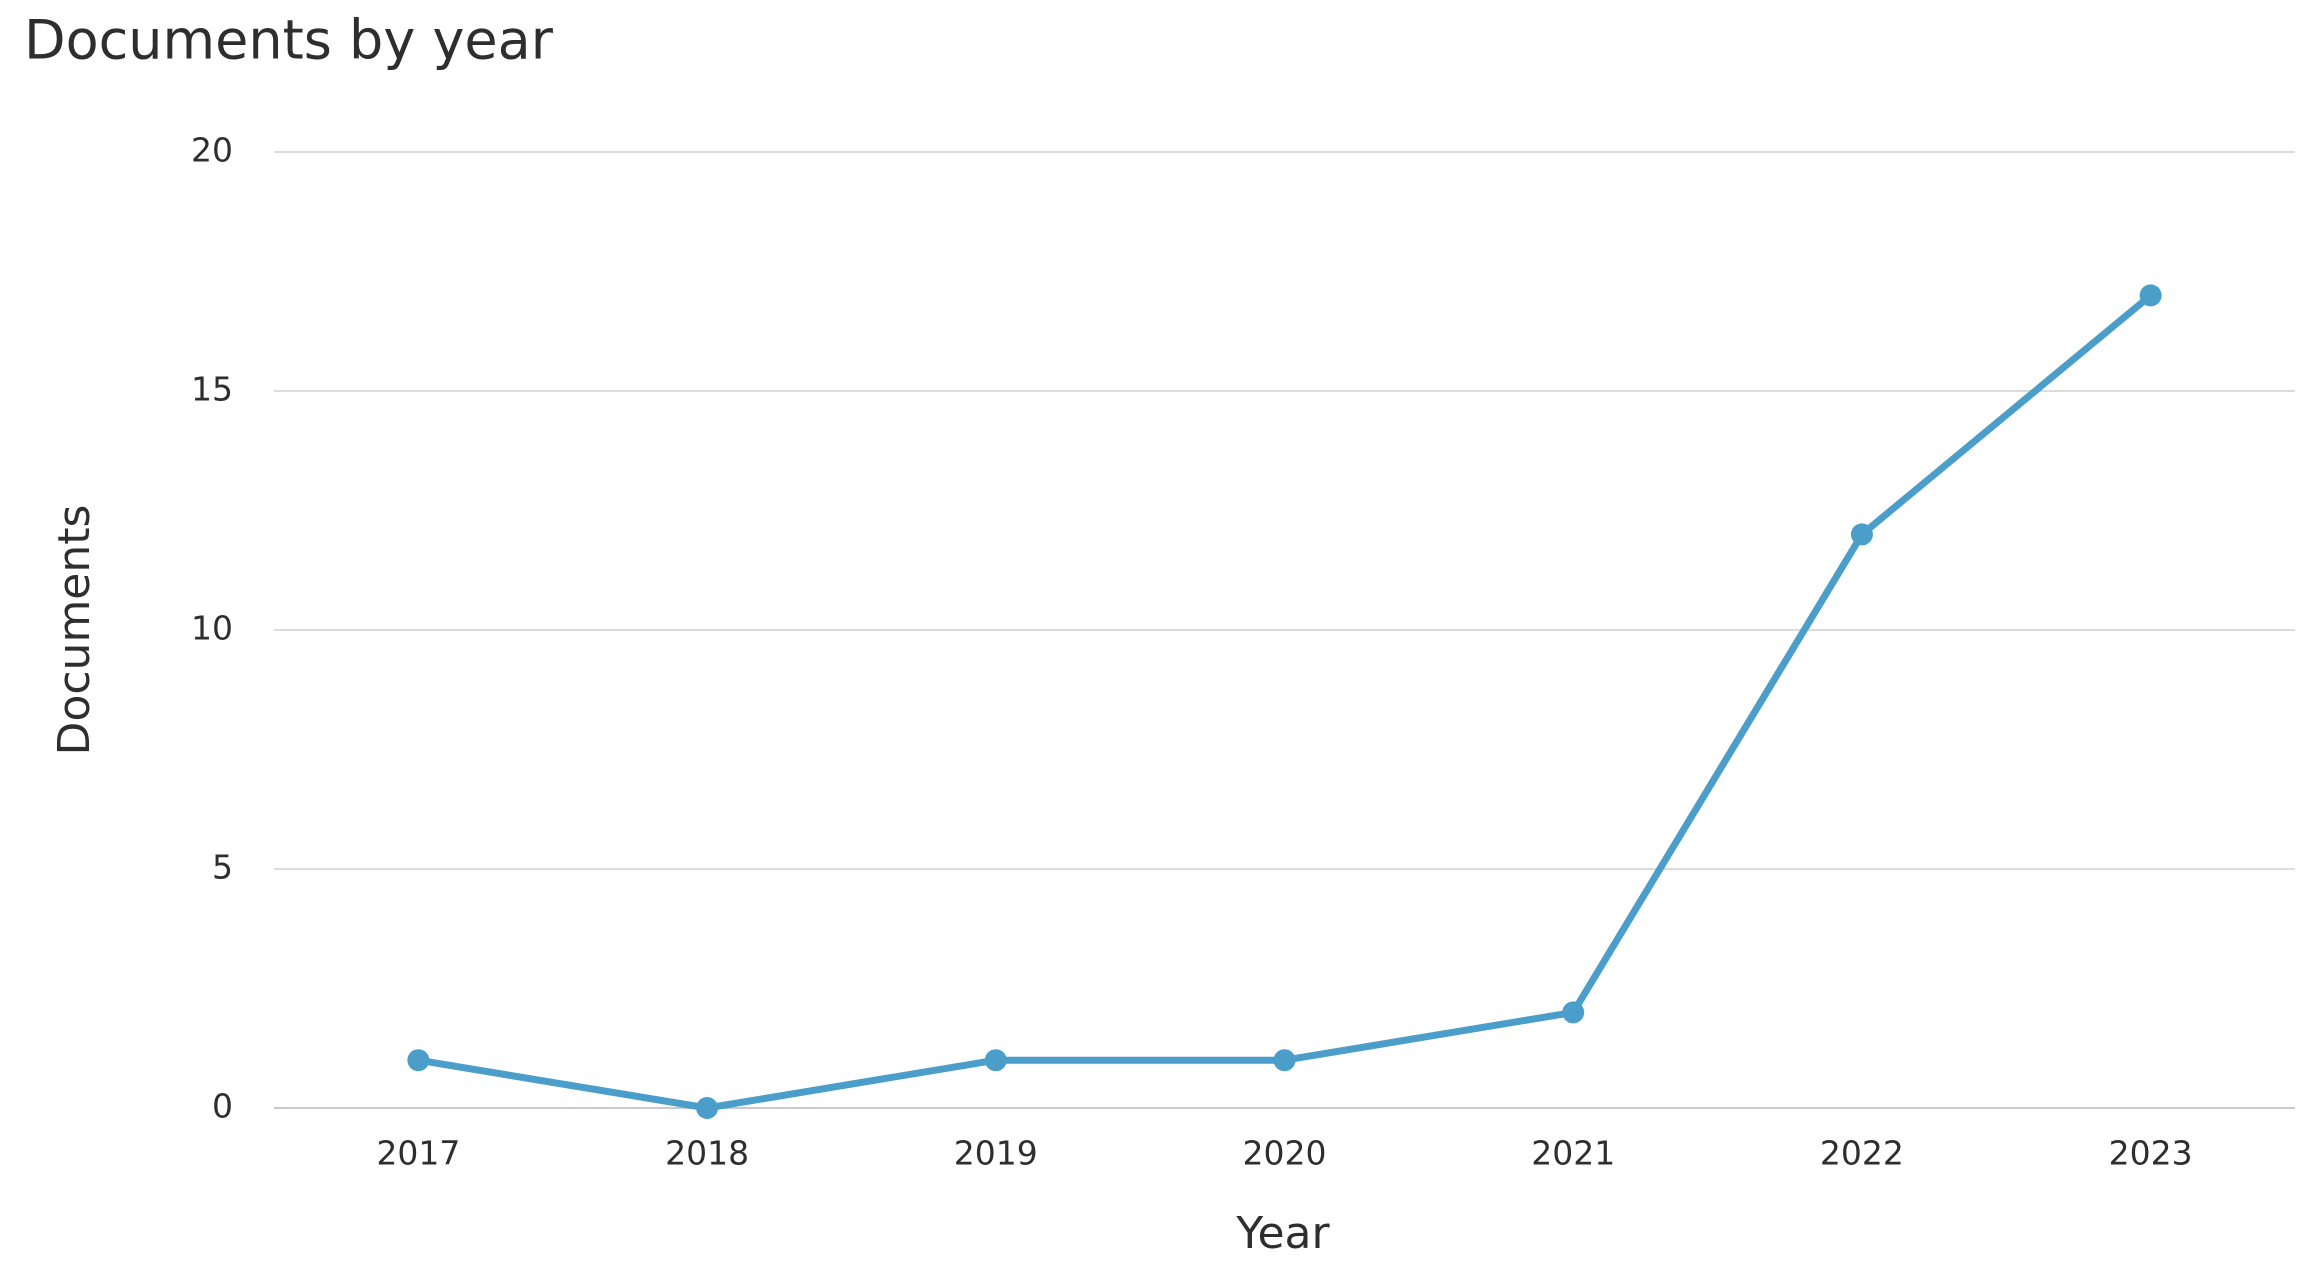  I want to click on y-tick-label: 0, so click(222, 1106).